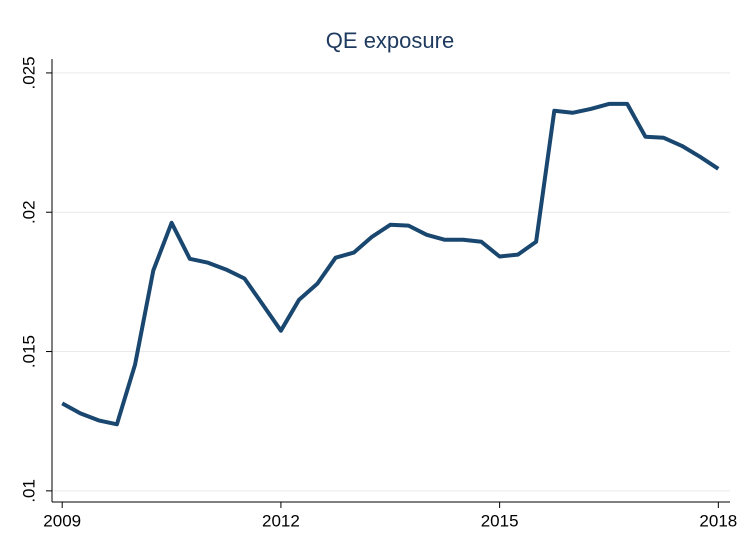 The width and height of the screenshot is (744, 558). Describe the element at coordinates (28, 351) in the screenshot. I see `y-tick-label: .015` at that location.